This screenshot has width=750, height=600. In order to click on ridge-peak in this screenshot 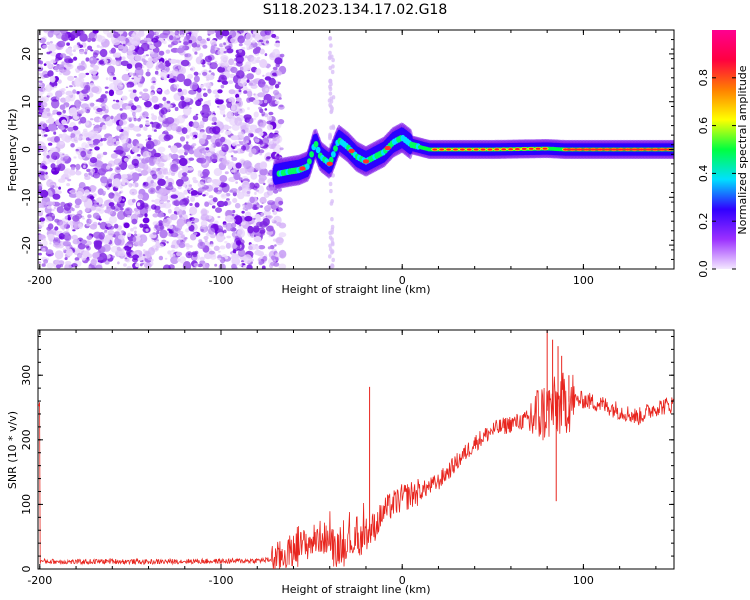, I will do `click(448, 149)`.